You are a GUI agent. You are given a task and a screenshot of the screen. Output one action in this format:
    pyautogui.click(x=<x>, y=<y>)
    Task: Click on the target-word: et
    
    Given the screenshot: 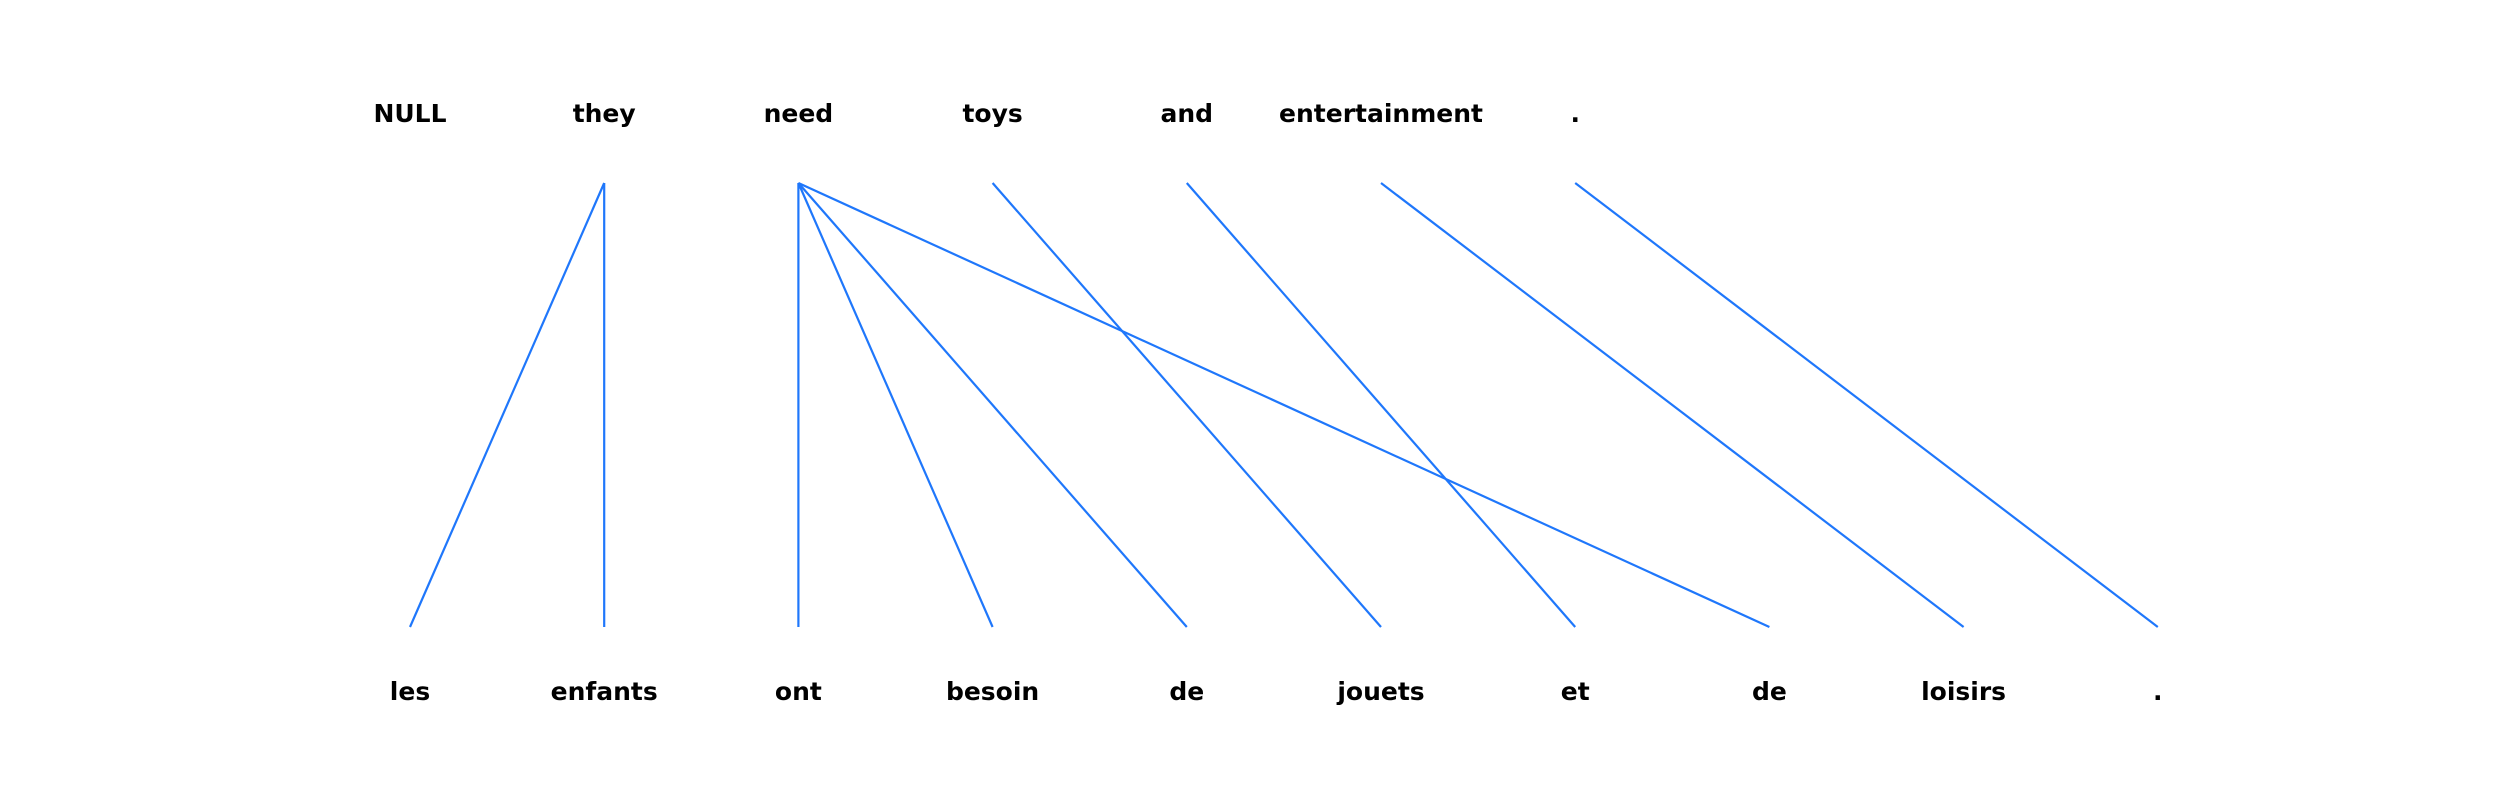 What is the action you would take?
    pyautogui.click(x=1575, y=691)
    